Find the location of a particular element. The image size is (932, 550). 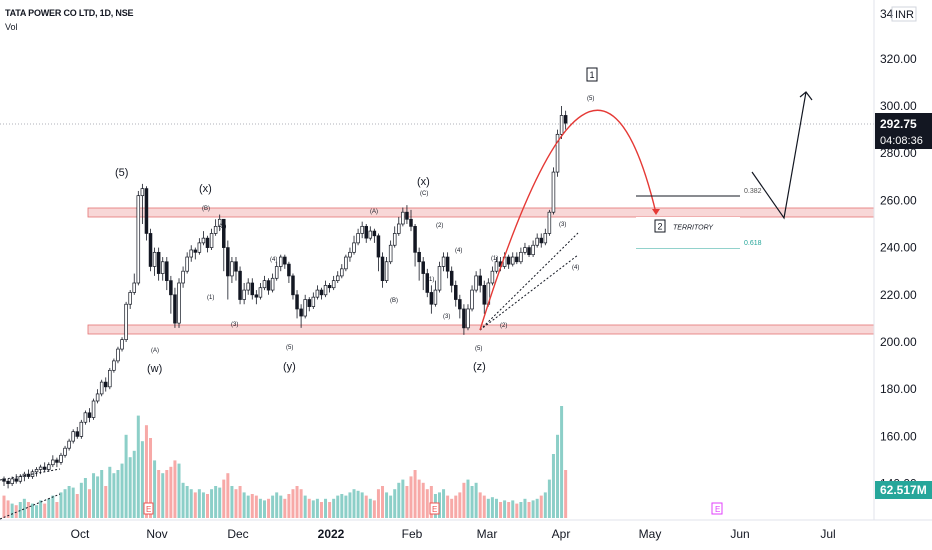

earnings-marker-label: E is located at coordinates (148, 509).